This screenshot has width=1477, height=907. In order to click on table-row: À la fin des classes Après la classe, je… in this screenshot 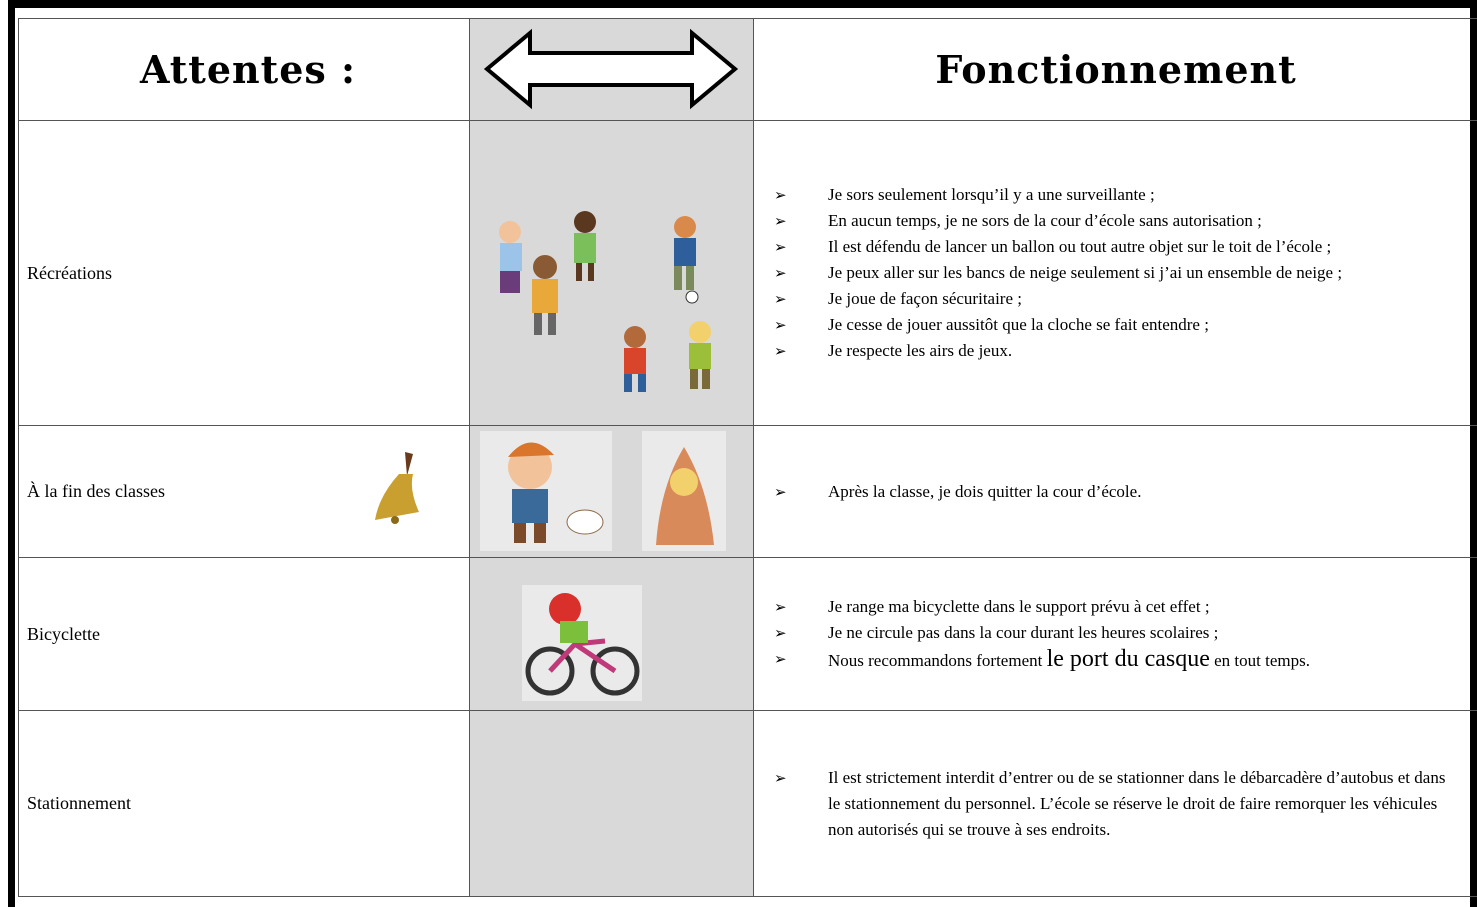, I will do `click(748, 492)`.